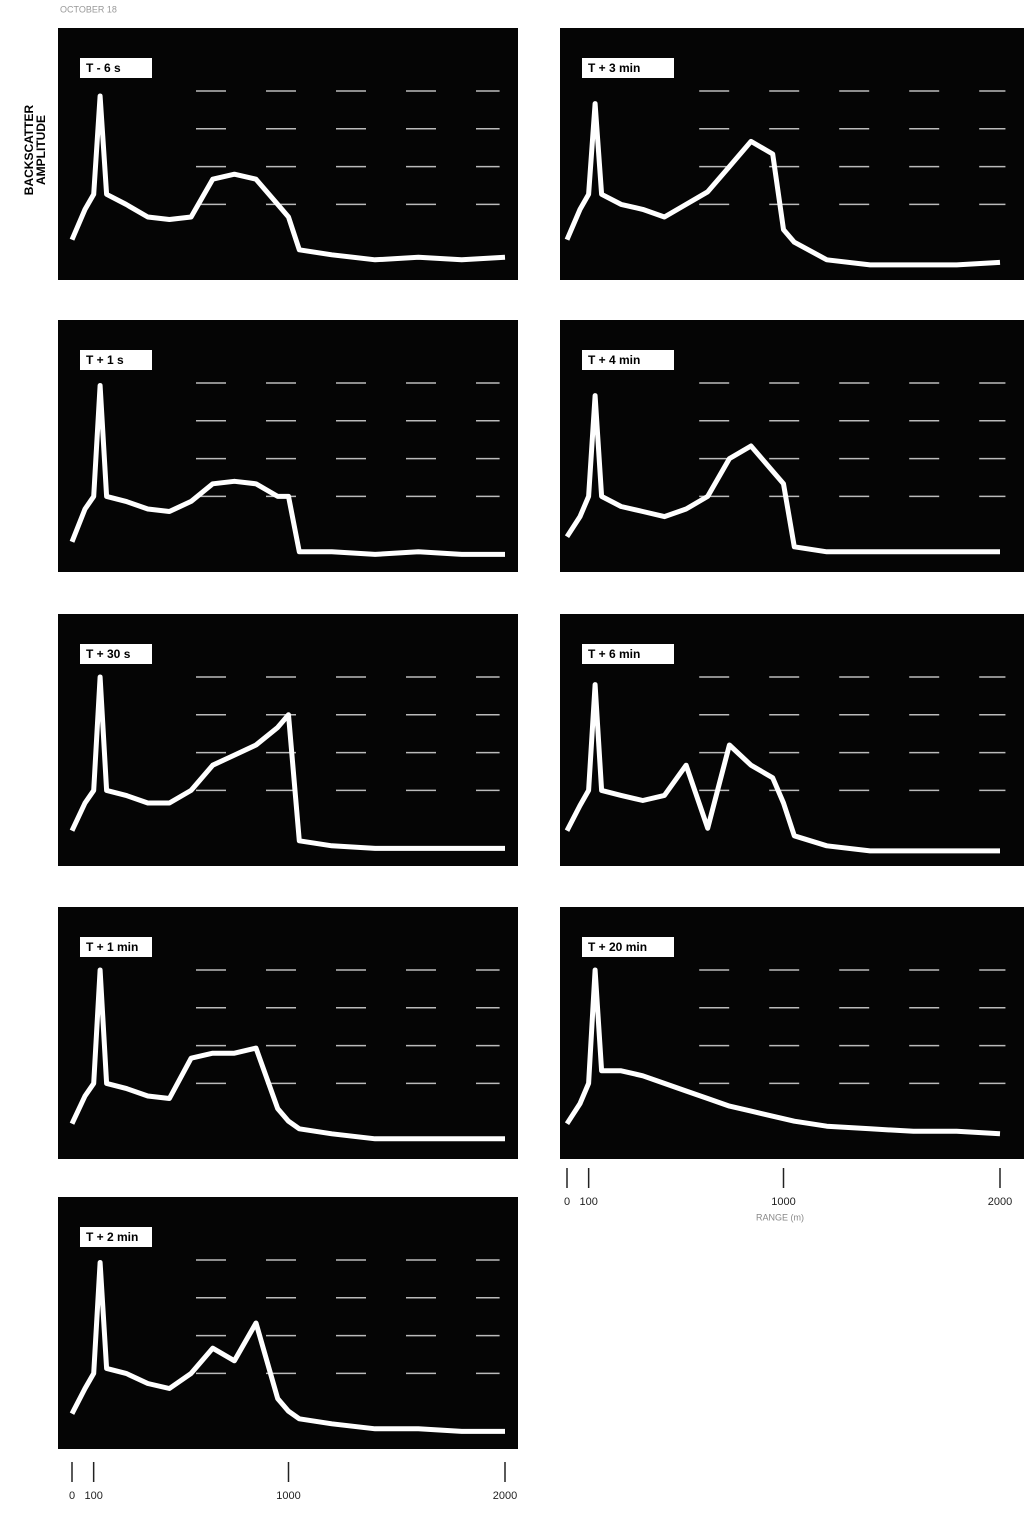  I want to click on y-label-line: BACKSCATTER, so click(29, 149).